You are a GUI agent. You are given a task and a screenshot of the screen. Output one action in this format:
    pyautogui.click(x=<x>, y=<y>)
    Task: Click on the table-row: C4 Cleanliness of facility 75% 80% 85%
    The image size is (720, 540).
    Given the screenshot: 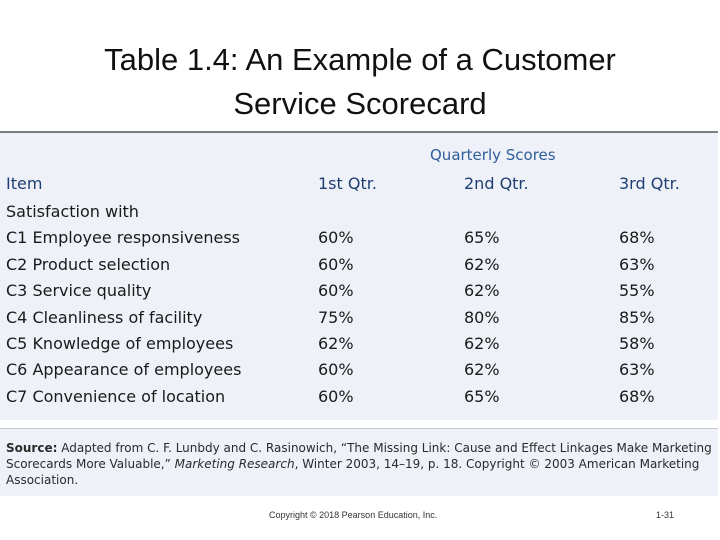 What is the action you would take?
    pyautogui.click(x=359, y=318)
    